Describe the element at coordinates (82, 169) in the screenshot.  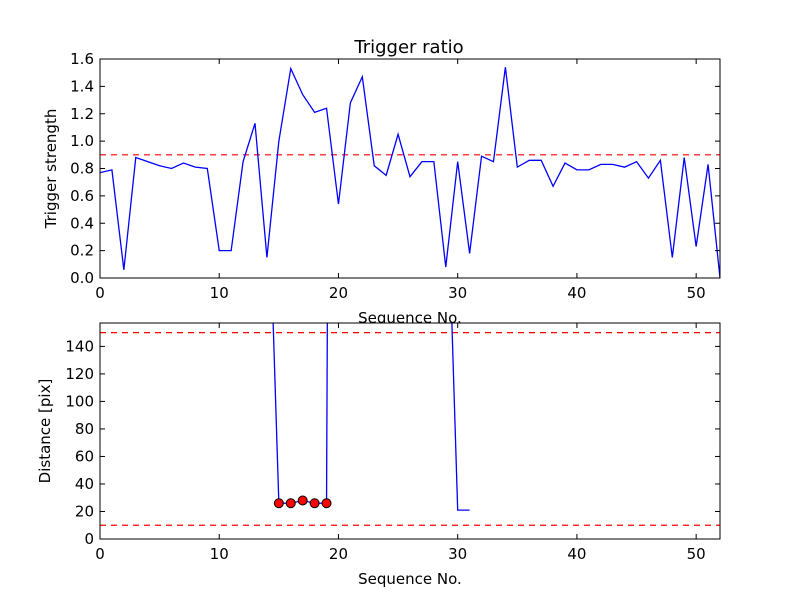
I see `y-tick-label: 0.8` at that location.